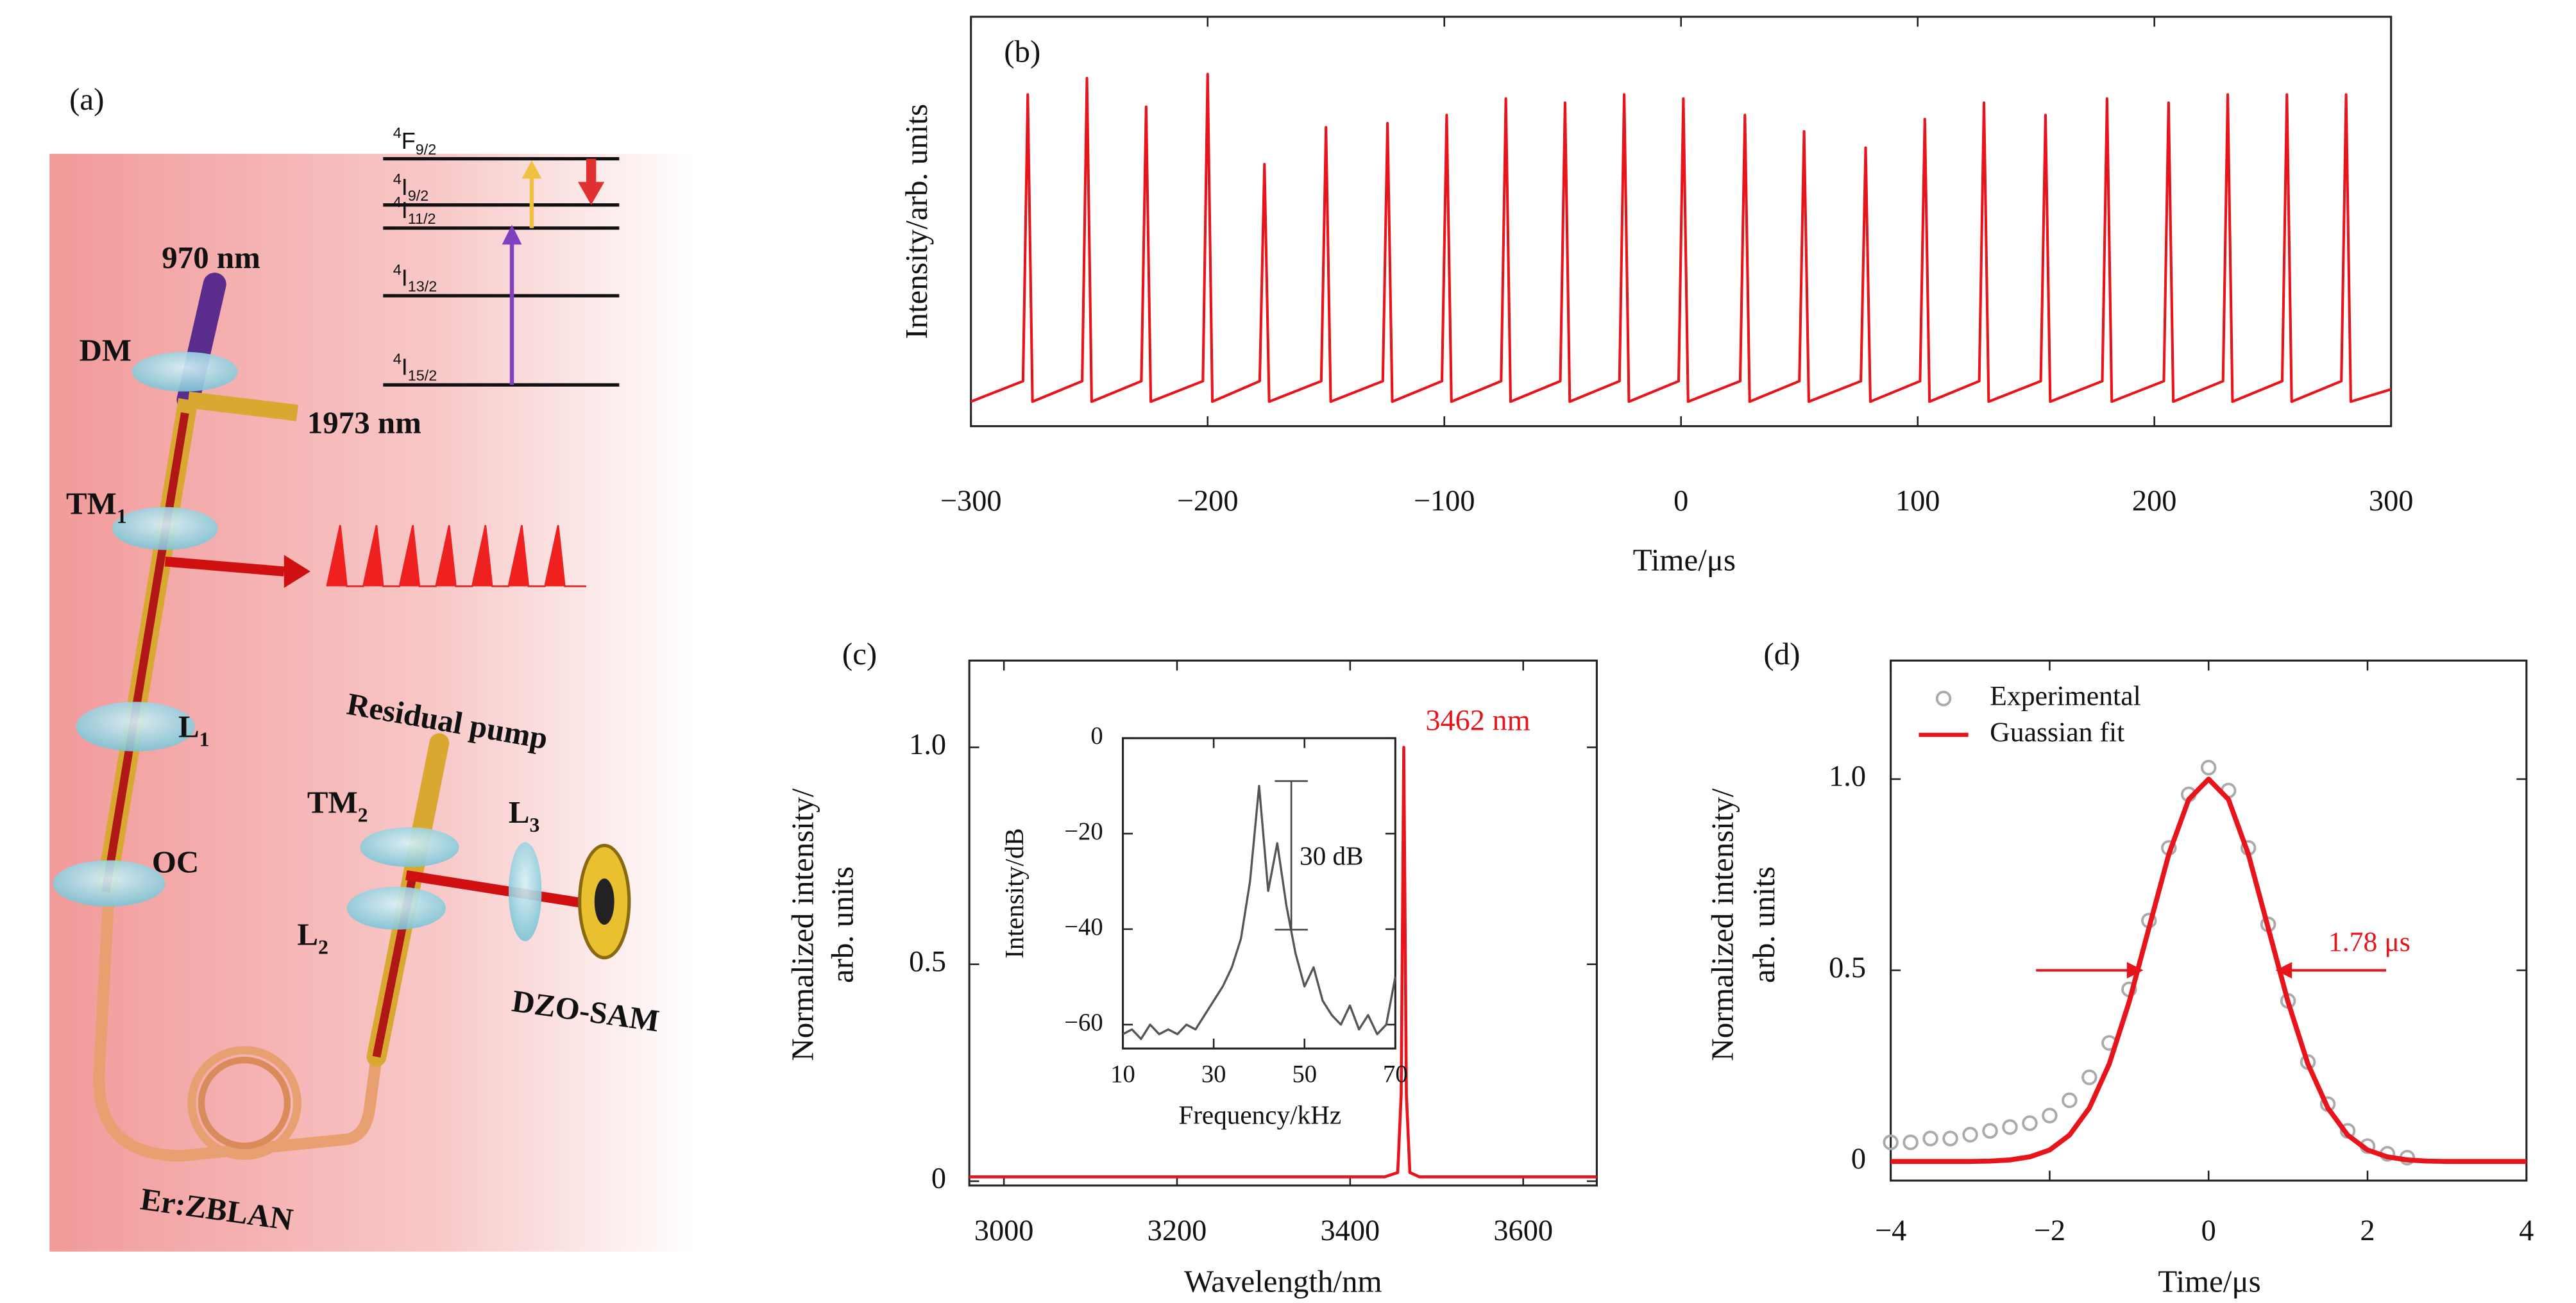 The height and width of the screenshot is (1303, 2576). Describe the element at coordinates (500, 890) in the screenshot. I see `sam-beam` at that location.